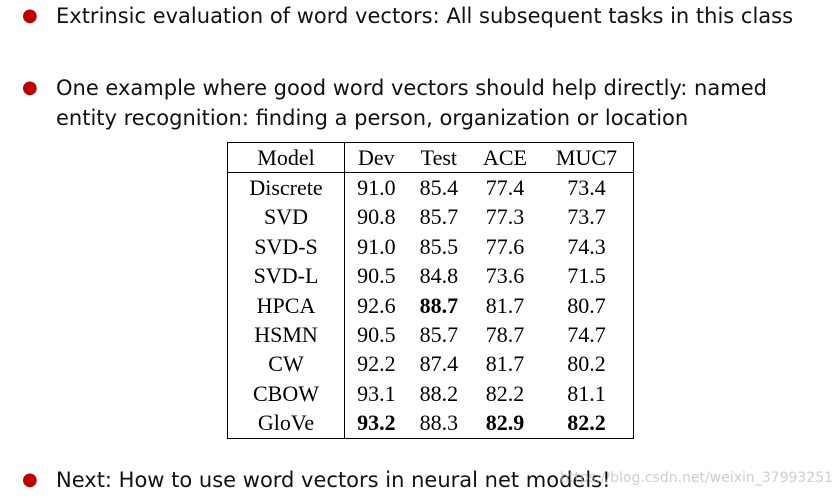 The height and width of the screenshot is (501, 839). I want to click on model-name-cell: CBOW, so click(286, 394).